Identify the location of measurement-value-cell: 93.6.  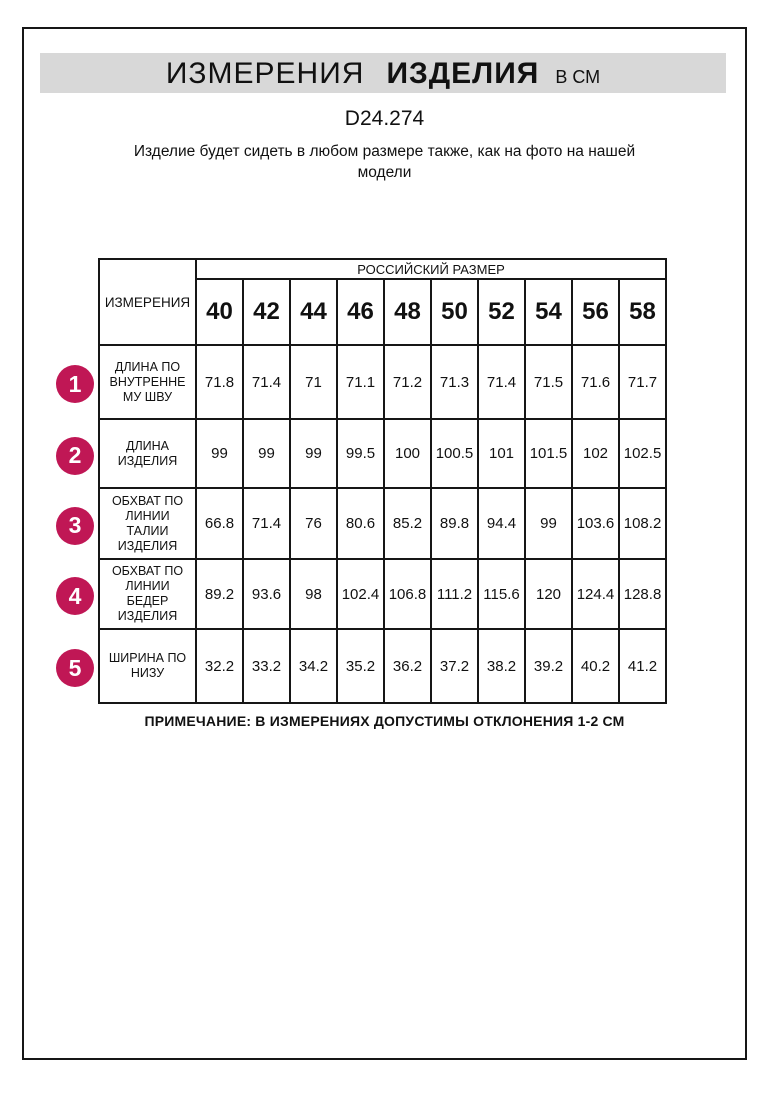
(266, 594).